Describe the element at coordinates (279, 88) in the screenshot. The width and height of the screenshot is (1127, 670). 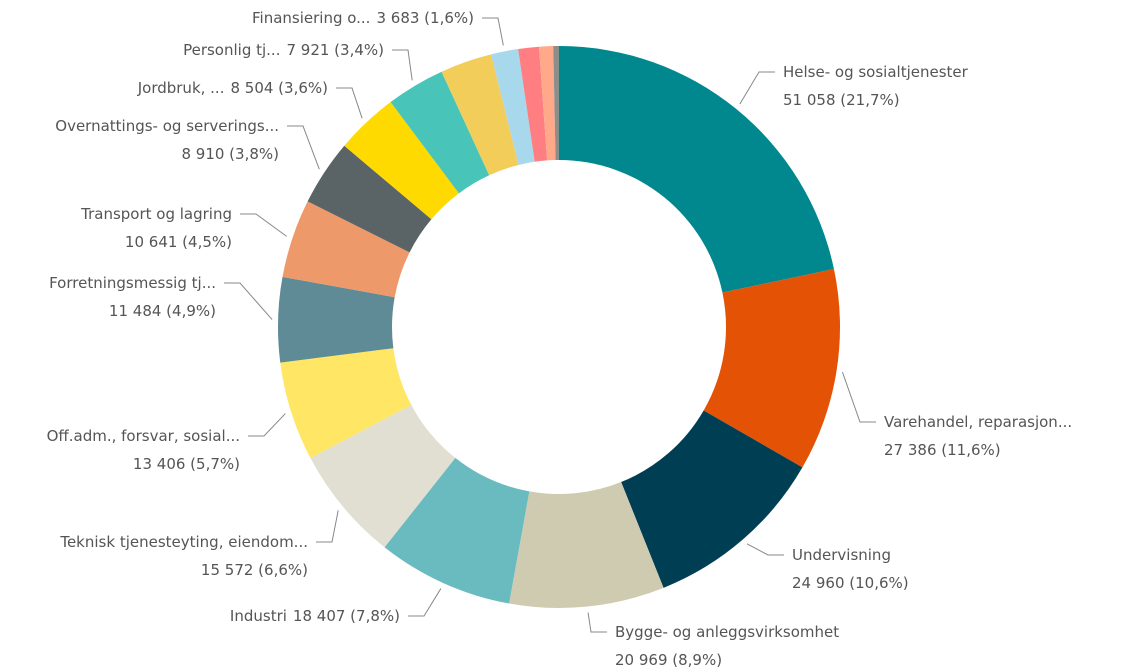
I see `label-value: 8 504 (3,6%)` at that location.